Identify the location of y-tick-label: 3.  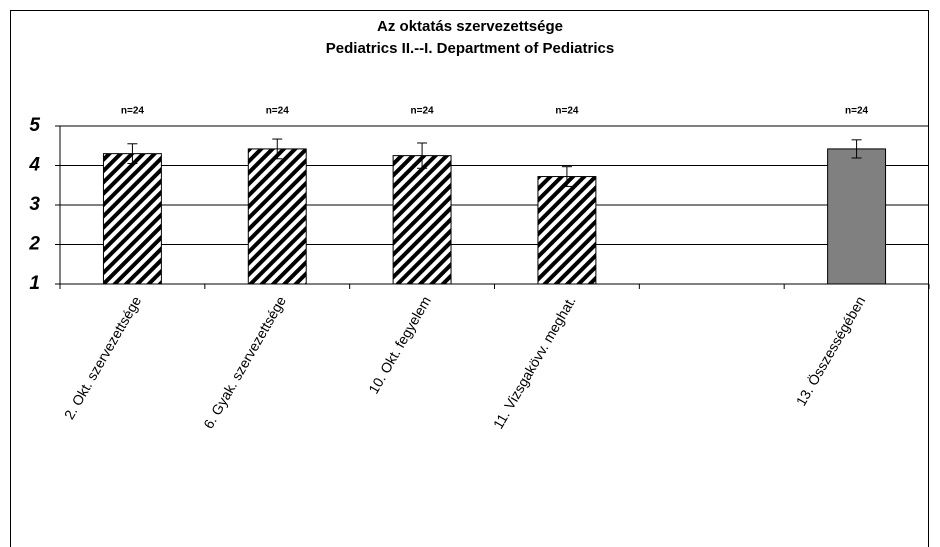
(34, 204).